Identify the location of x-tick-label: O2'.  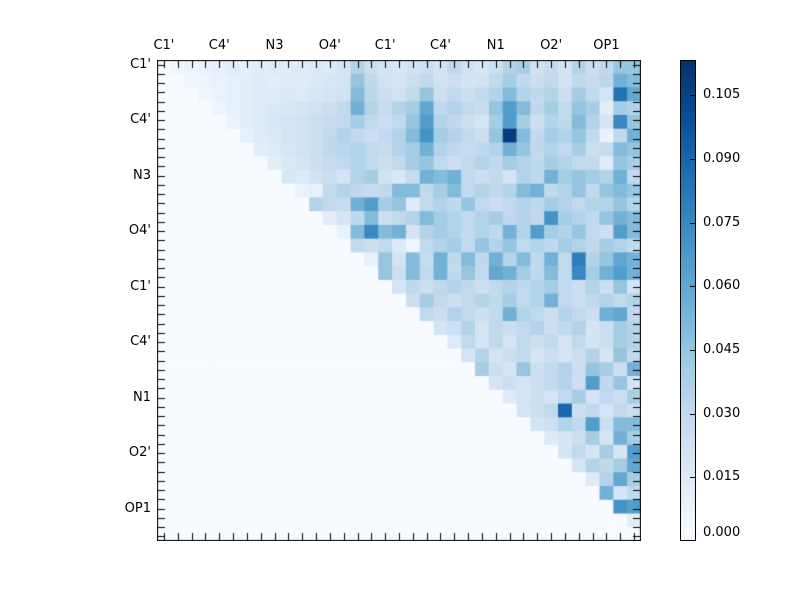
(551, 45).